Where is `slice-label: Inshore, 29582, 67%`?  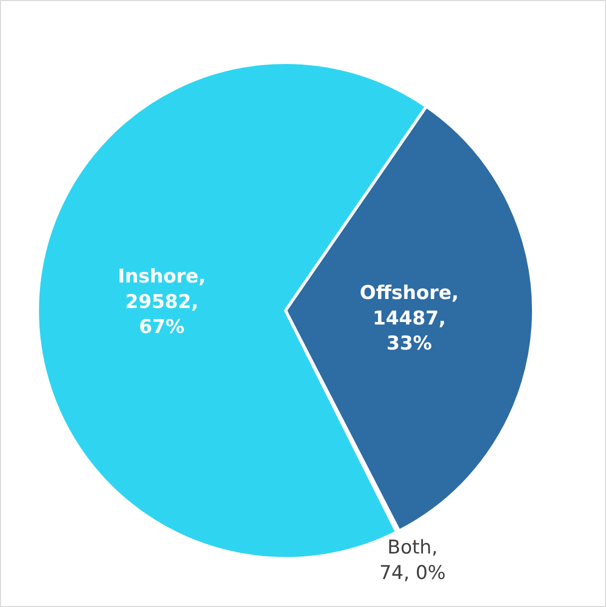
slice-label: Inshore, 29582, 67% is located at coordinates (162, 302).